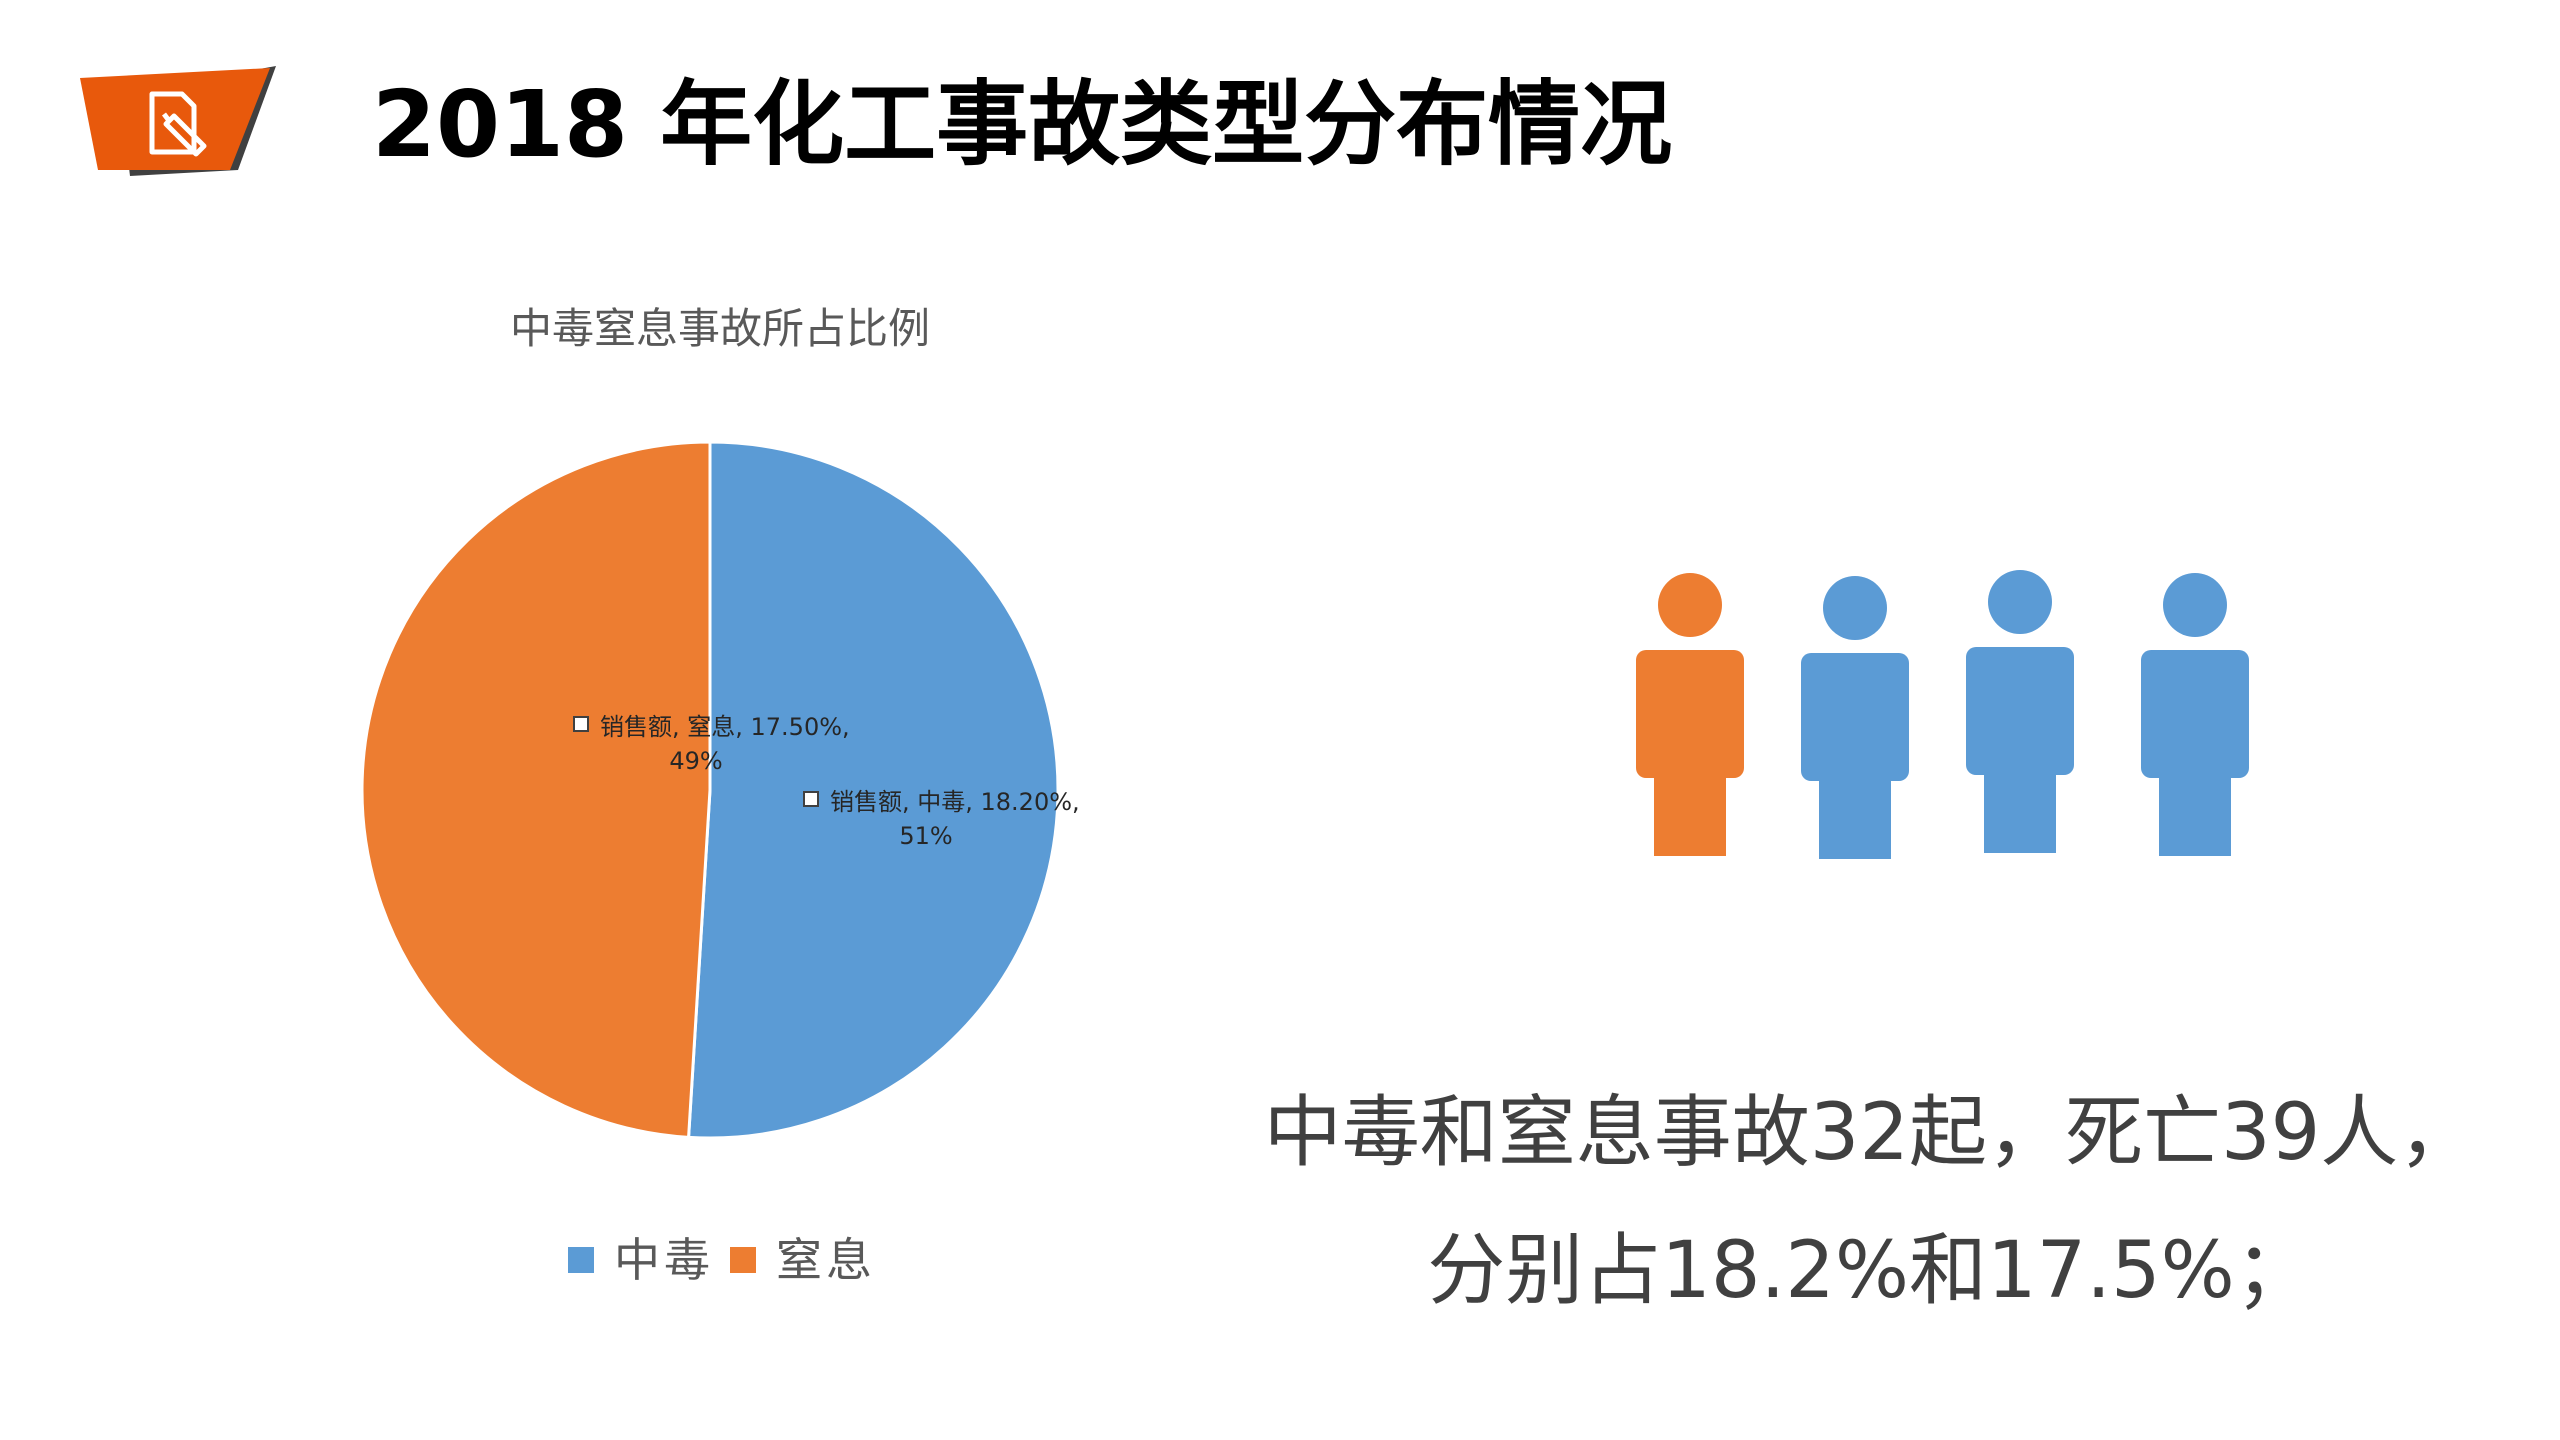 Image resolution: width=2560 pixels, height=1440 pixels. I want to click on data-label-line-1: 销售额, 窒息, 17.50%,, so click(725, 727).